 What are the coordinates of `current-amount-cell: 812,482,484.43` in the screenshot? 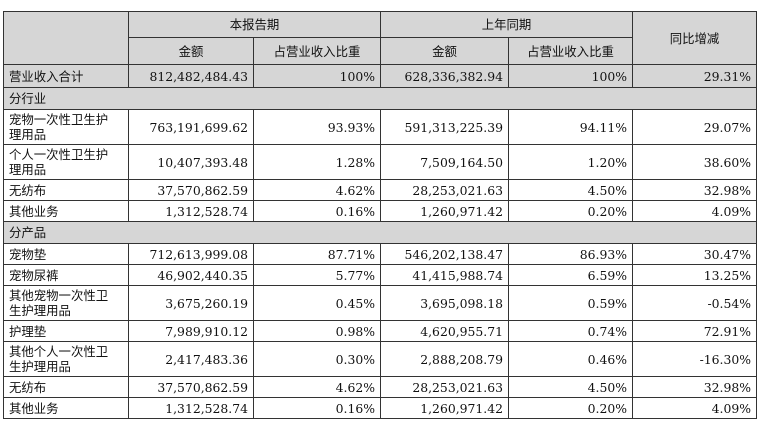 It's located at (191, 76).